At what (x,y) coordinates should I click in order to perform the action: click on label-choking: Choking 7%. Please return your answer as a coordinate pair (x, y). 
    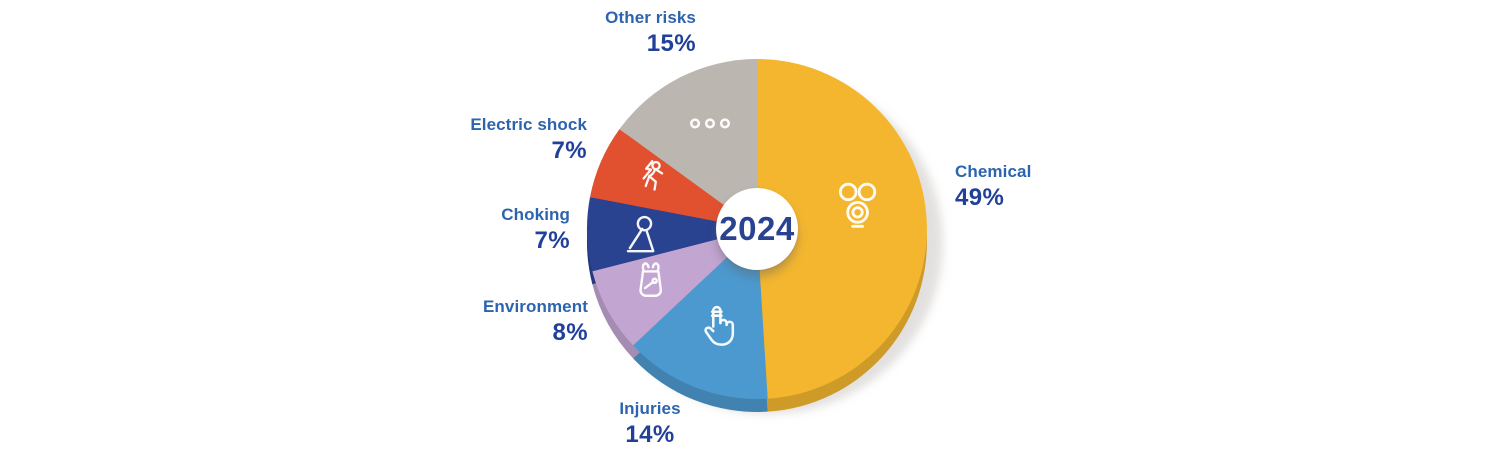
    Looking at the image, I should click on (535, 230).